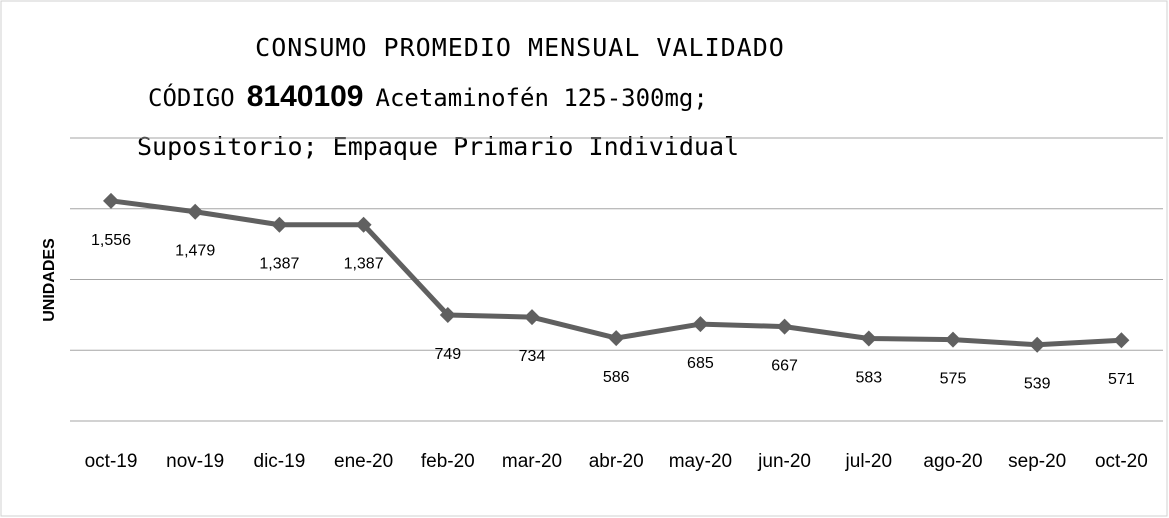 The image size is (1169, 518). I want to click on x-tick-label: ene-20, so click(363, 461).